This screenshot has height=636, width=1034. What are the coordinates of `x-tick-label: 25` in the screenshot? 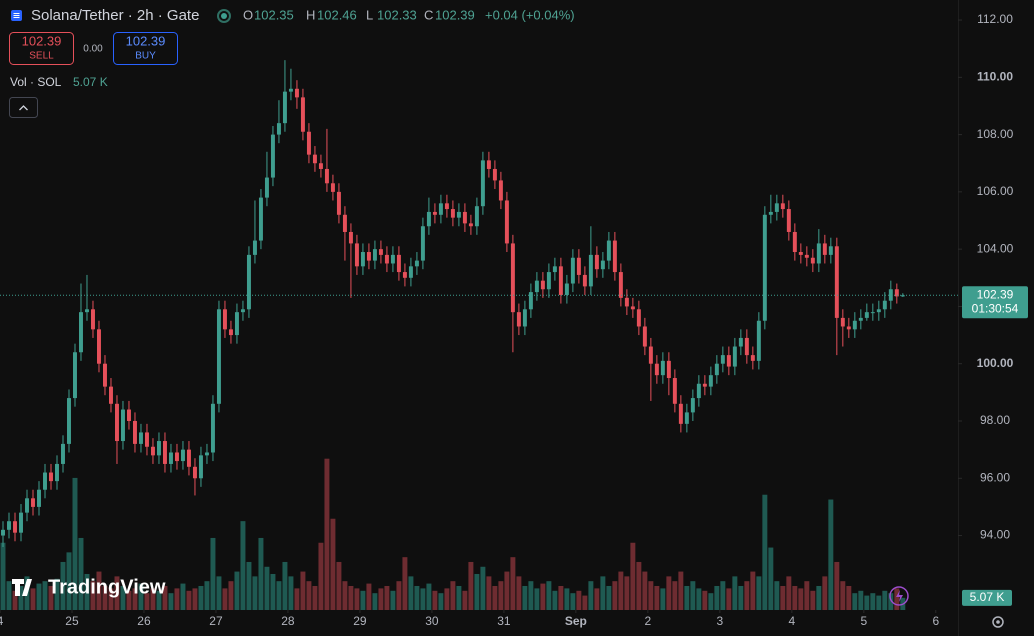 It's located at (72, 621).